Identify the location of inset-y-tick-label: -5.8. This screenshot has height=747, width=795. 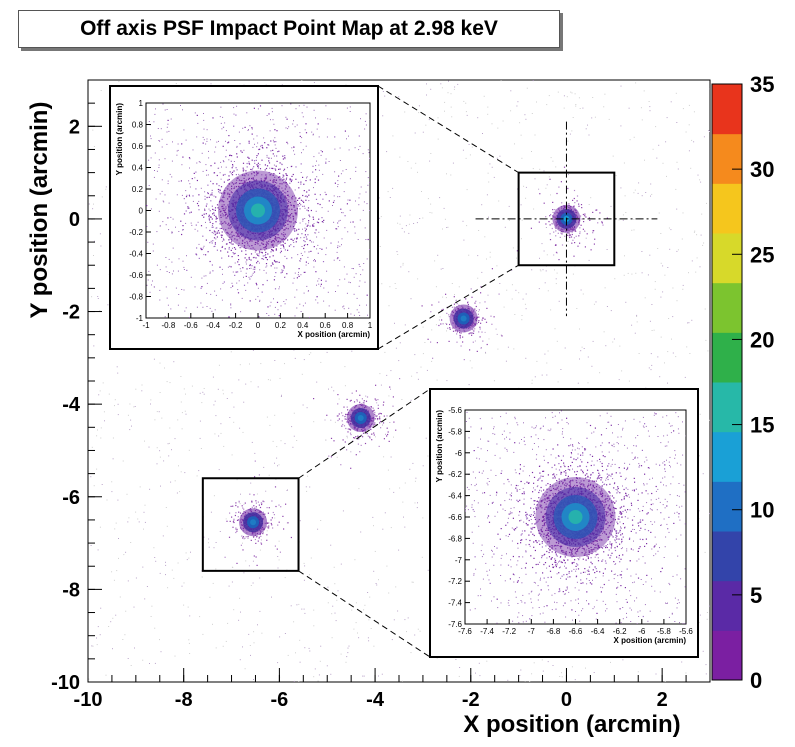
(455, 431).